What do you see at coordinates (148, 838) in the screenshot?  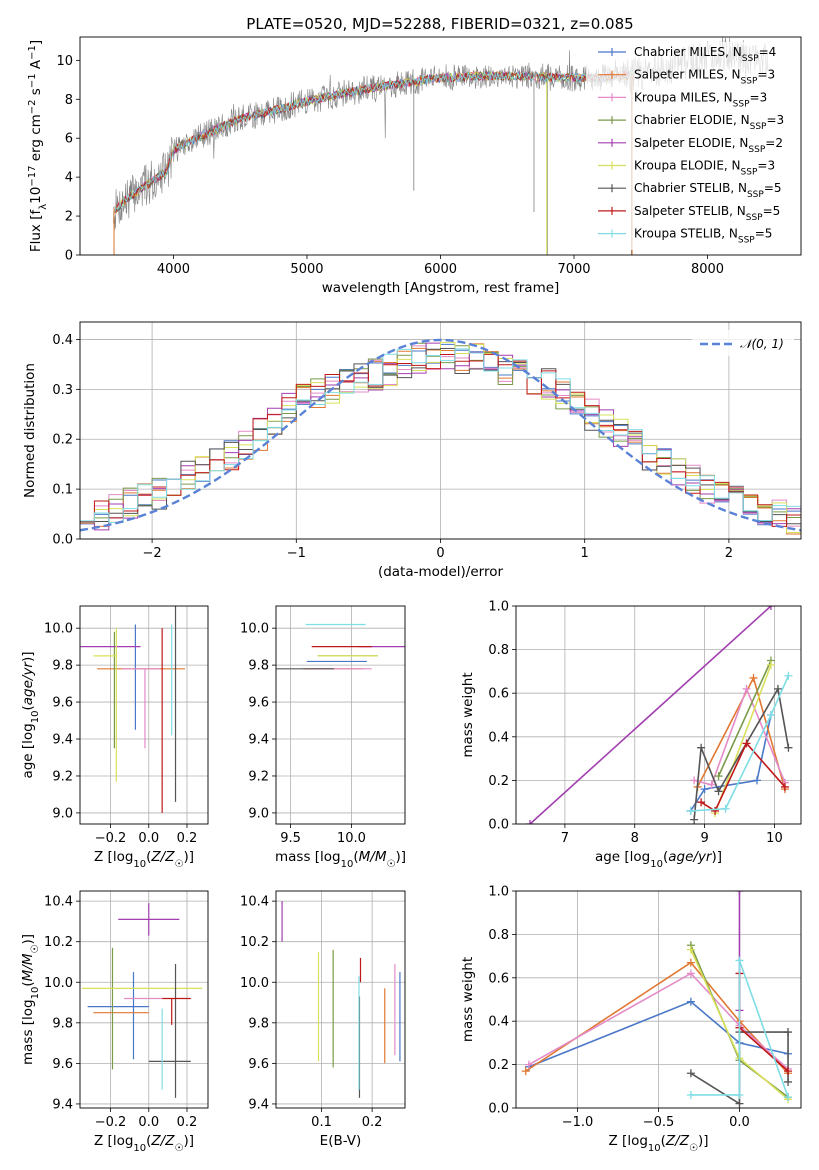 I see `x-tick-label: 0.0` at bounding box center [148, 838].